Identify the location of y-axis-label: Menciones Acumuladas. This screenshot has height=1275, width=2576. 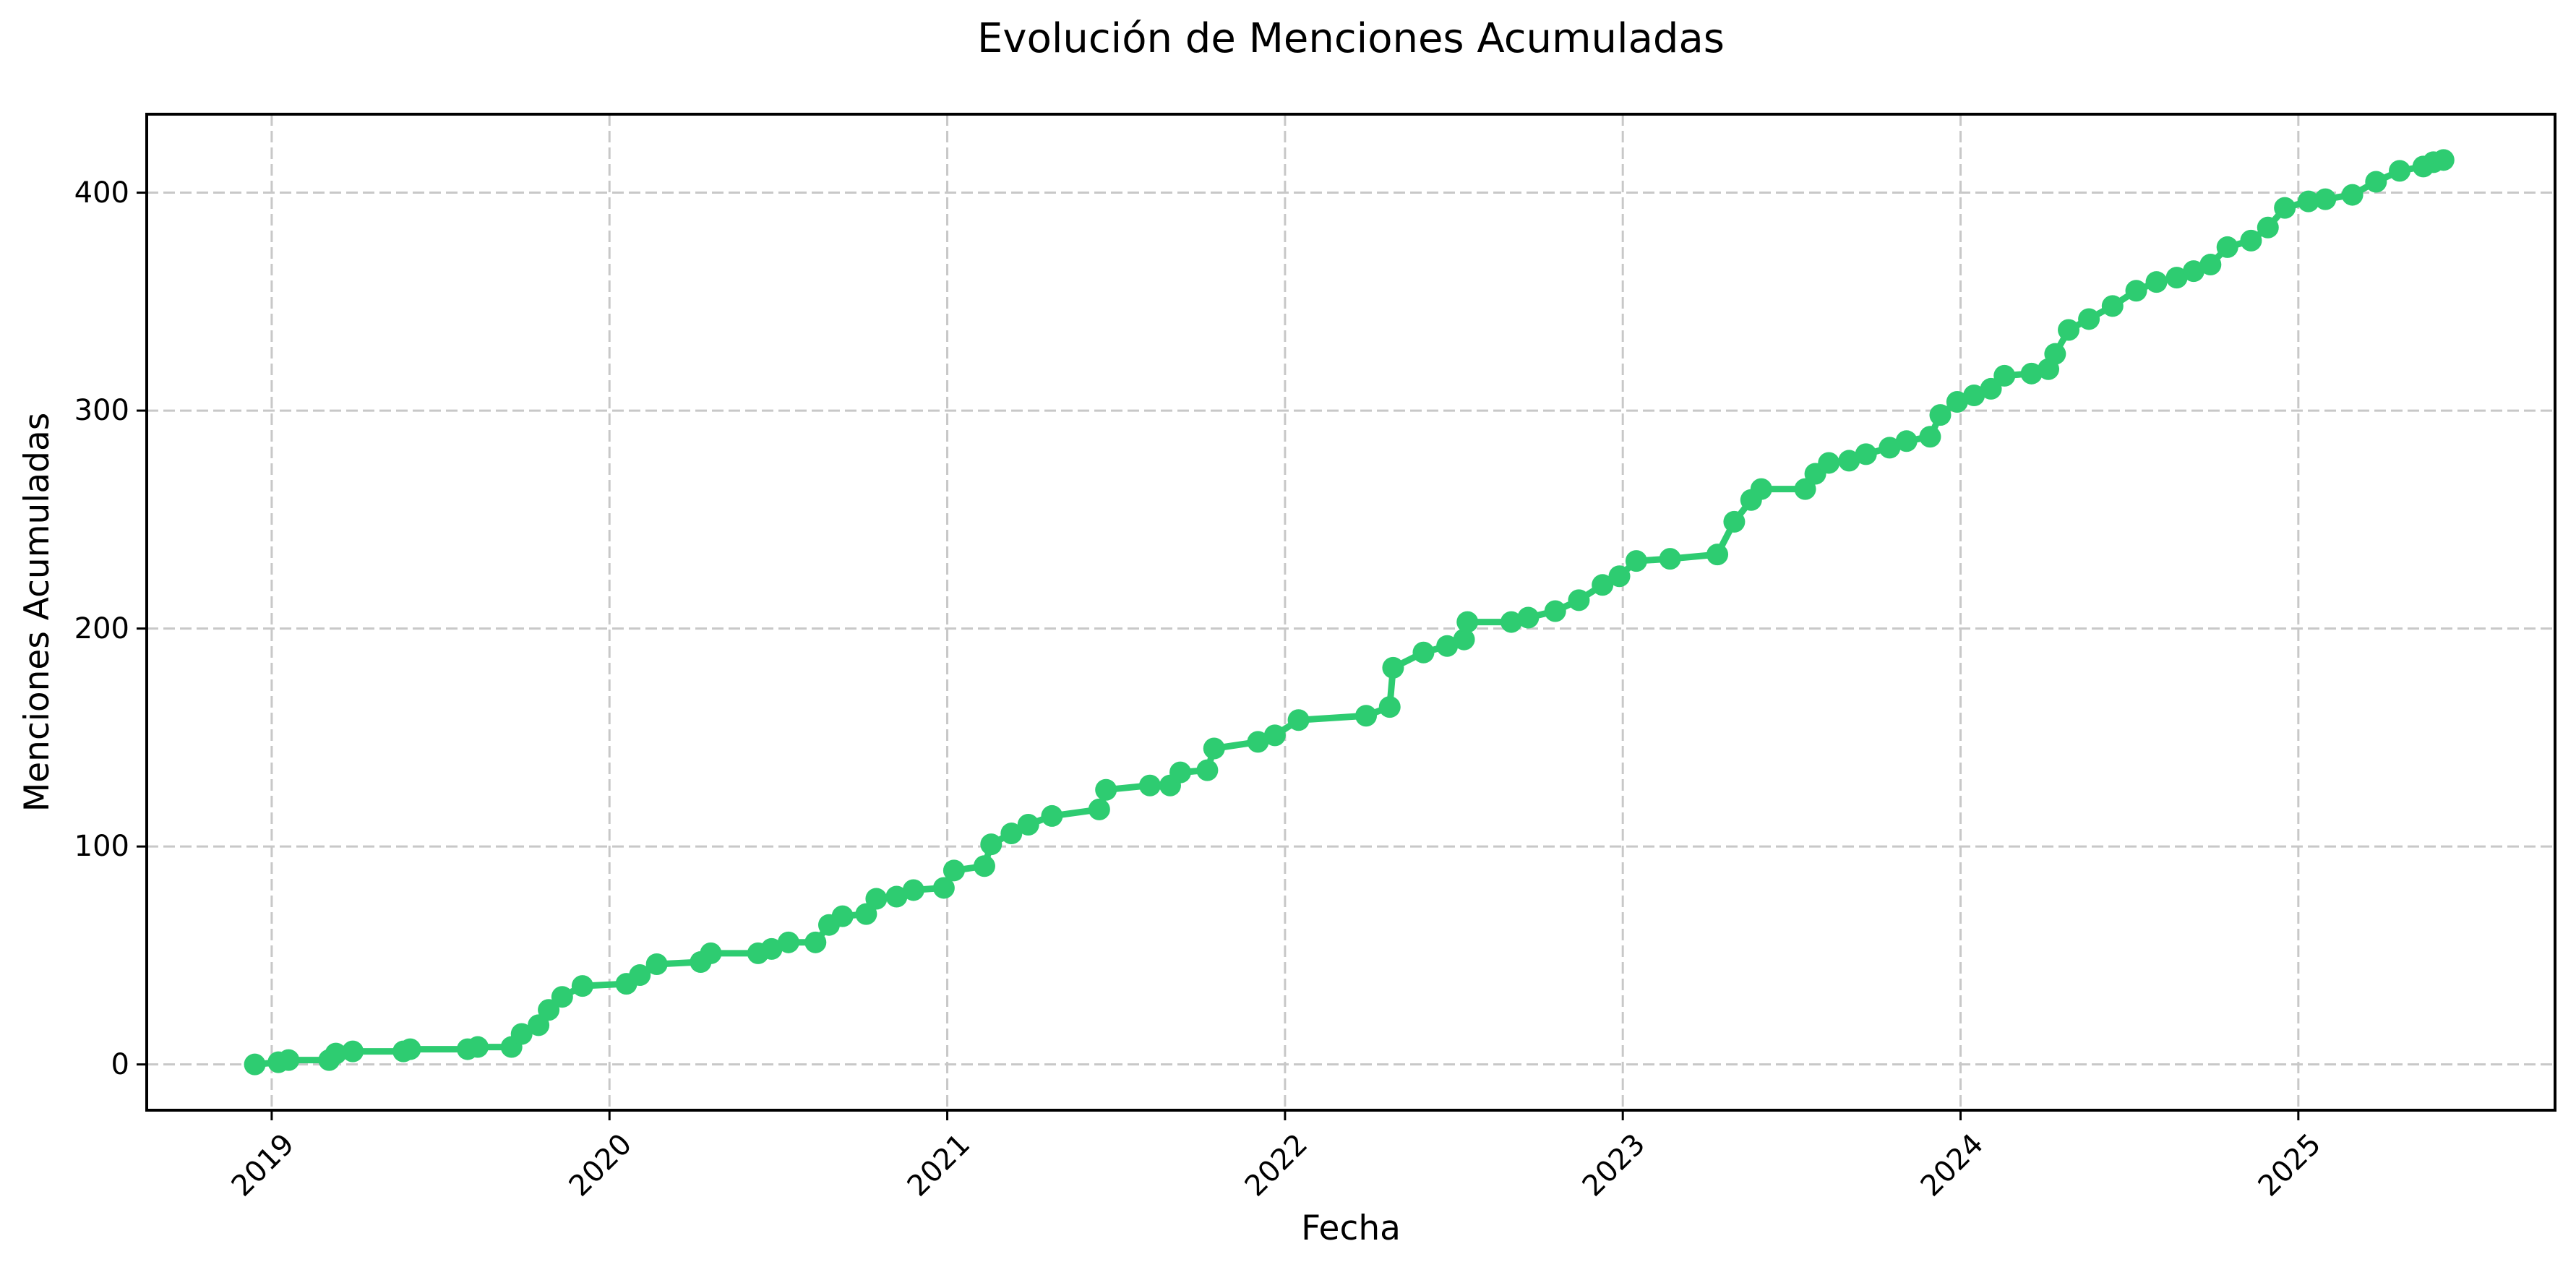
(37, 612).